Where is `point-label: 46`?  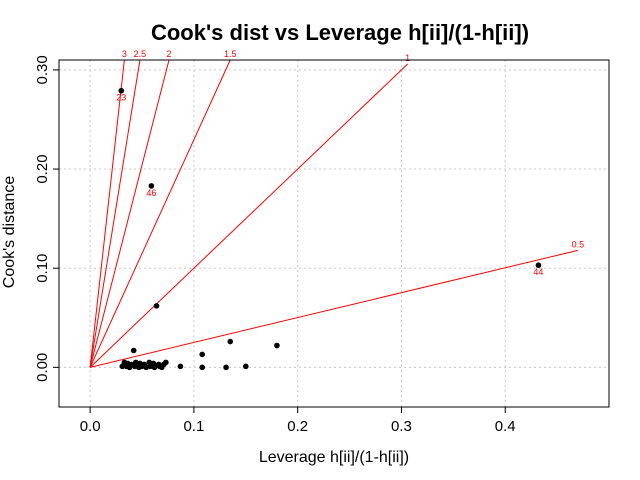 point-label: 46 is located at coordinates (151, 193).